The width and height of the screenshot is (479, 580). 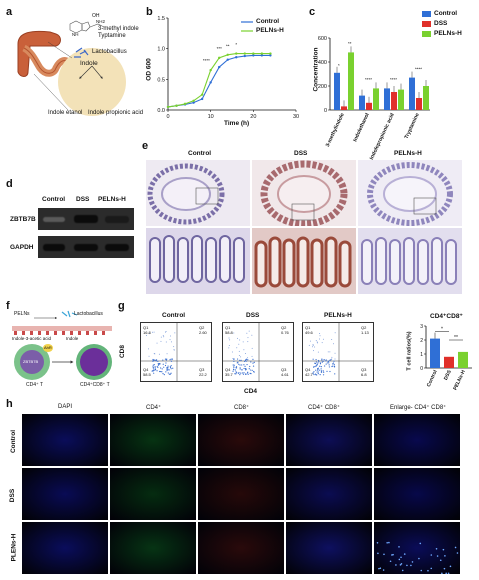 I want to click on chart-c-sig-label: **, so click(x=350, y=43).